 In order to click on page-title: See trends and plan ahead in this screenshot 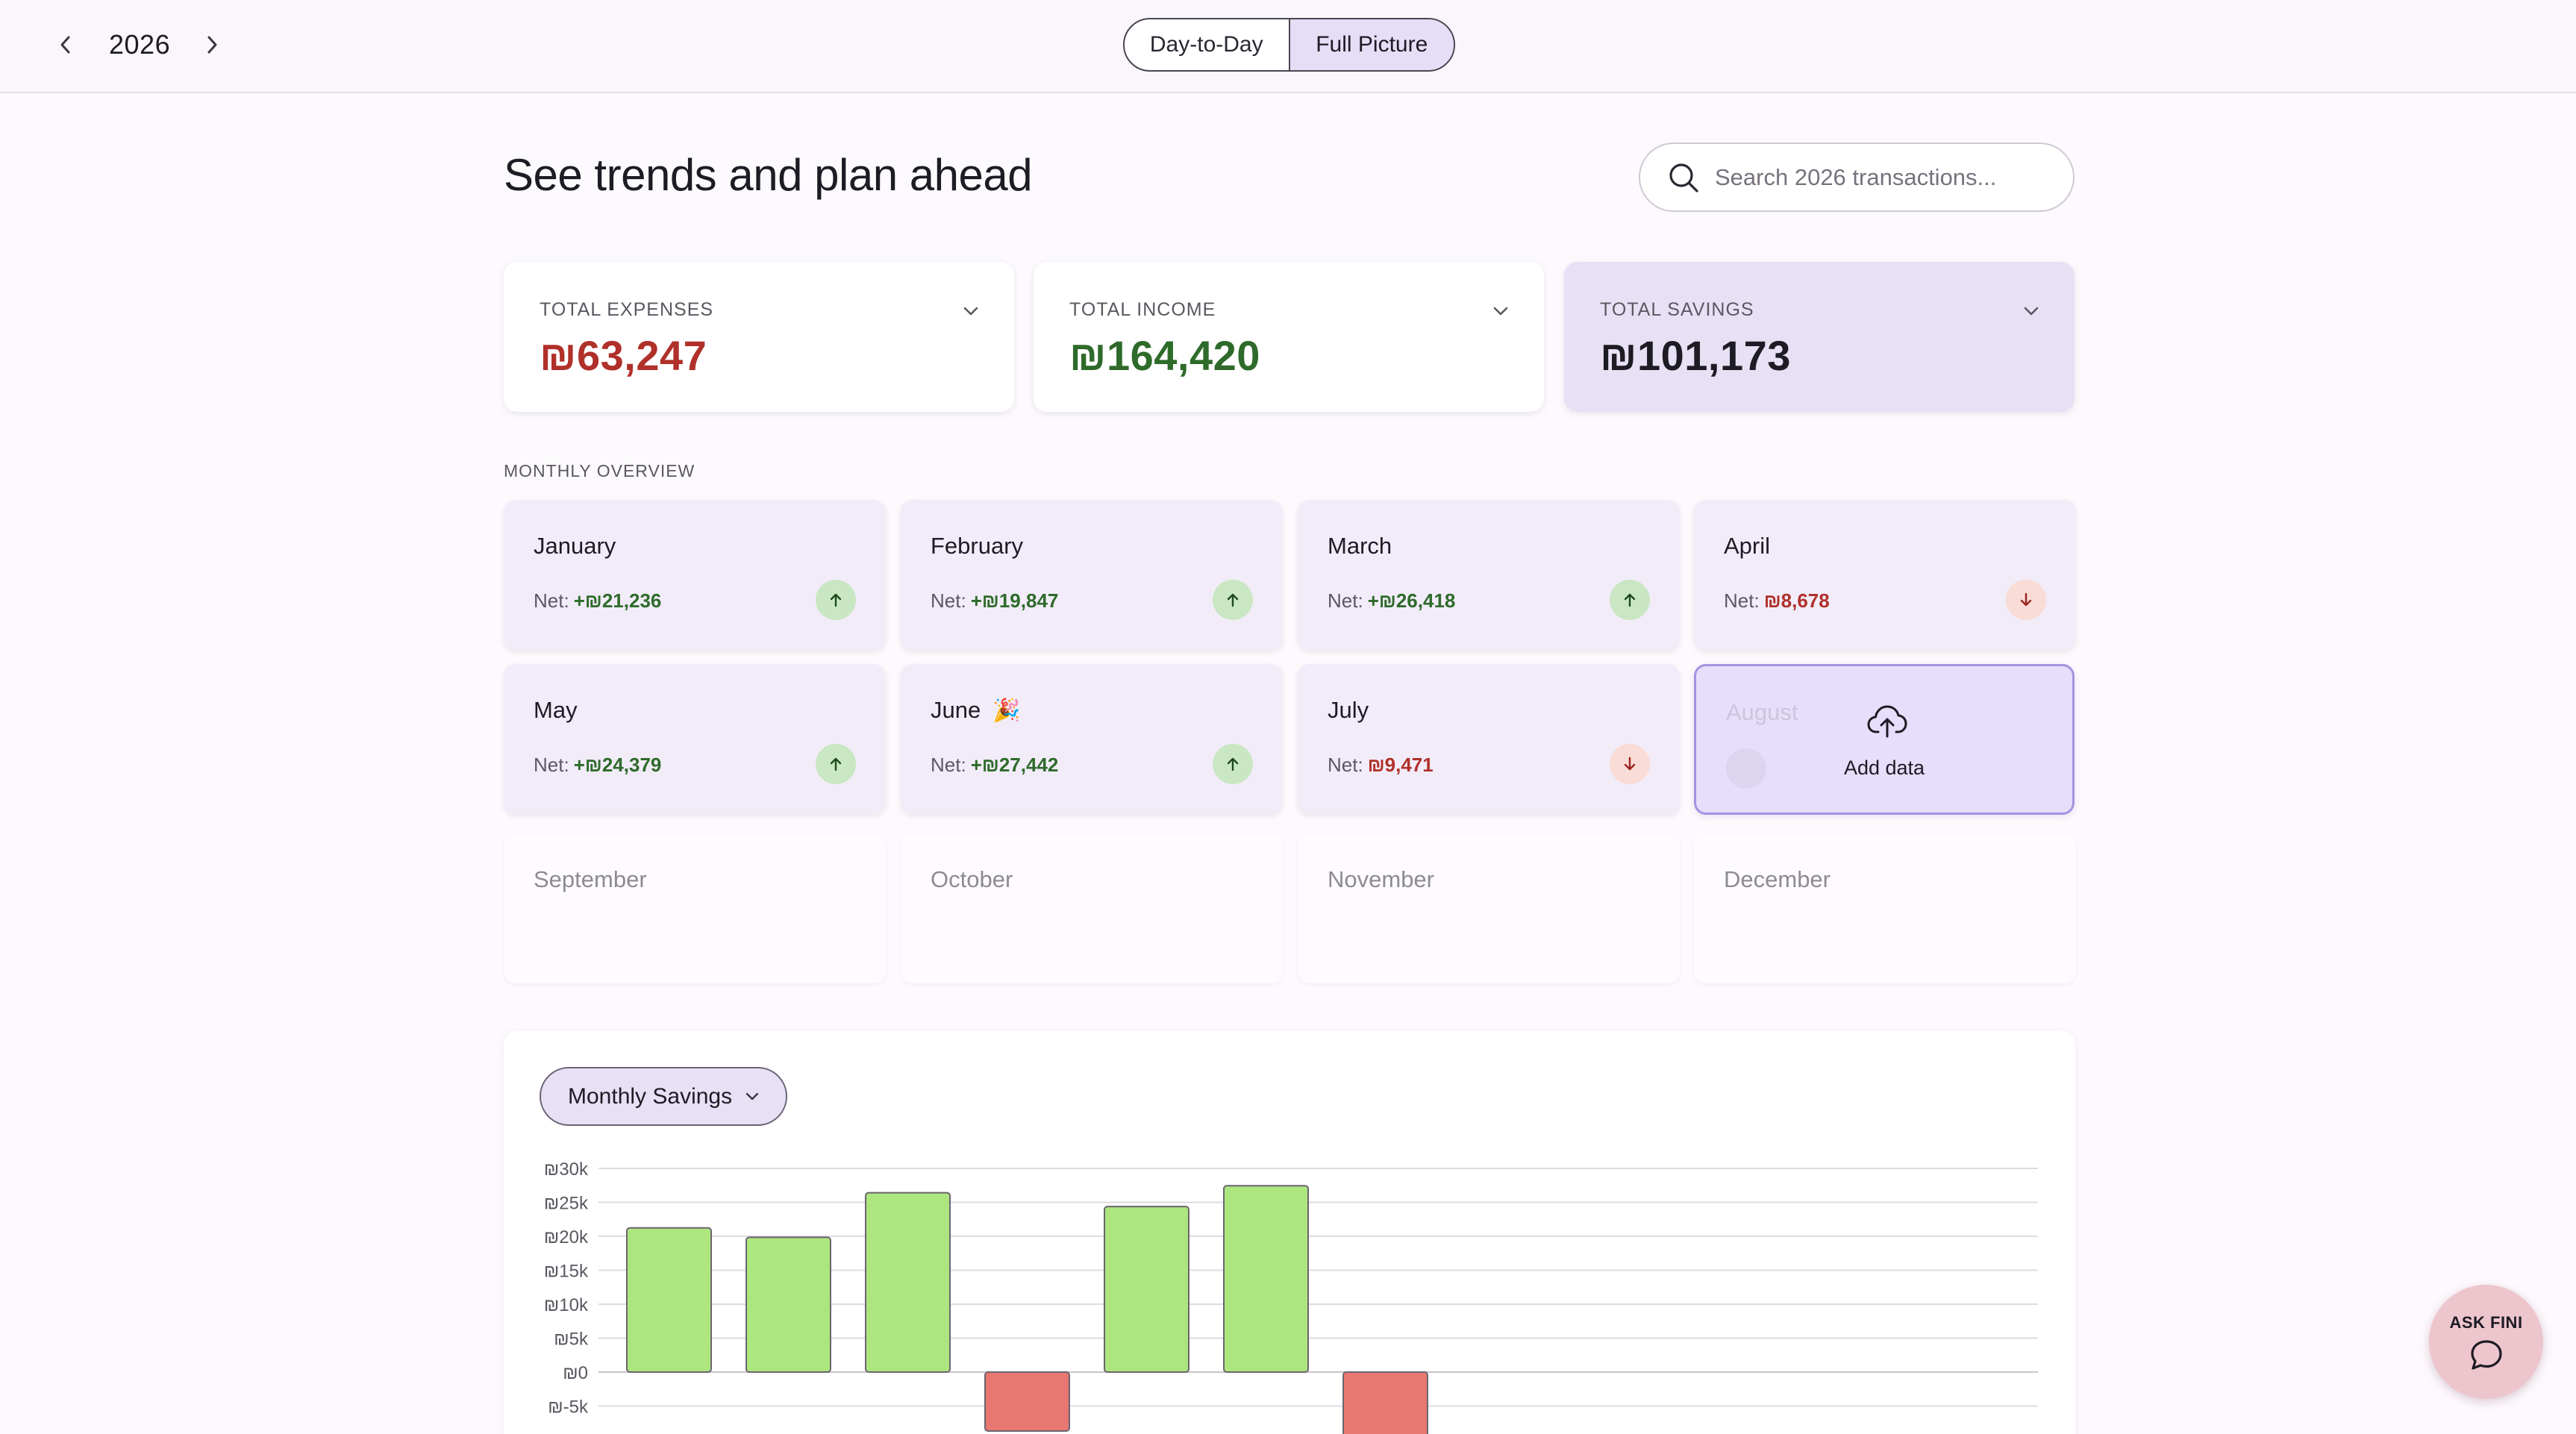, I will do `click(768, 175)`.